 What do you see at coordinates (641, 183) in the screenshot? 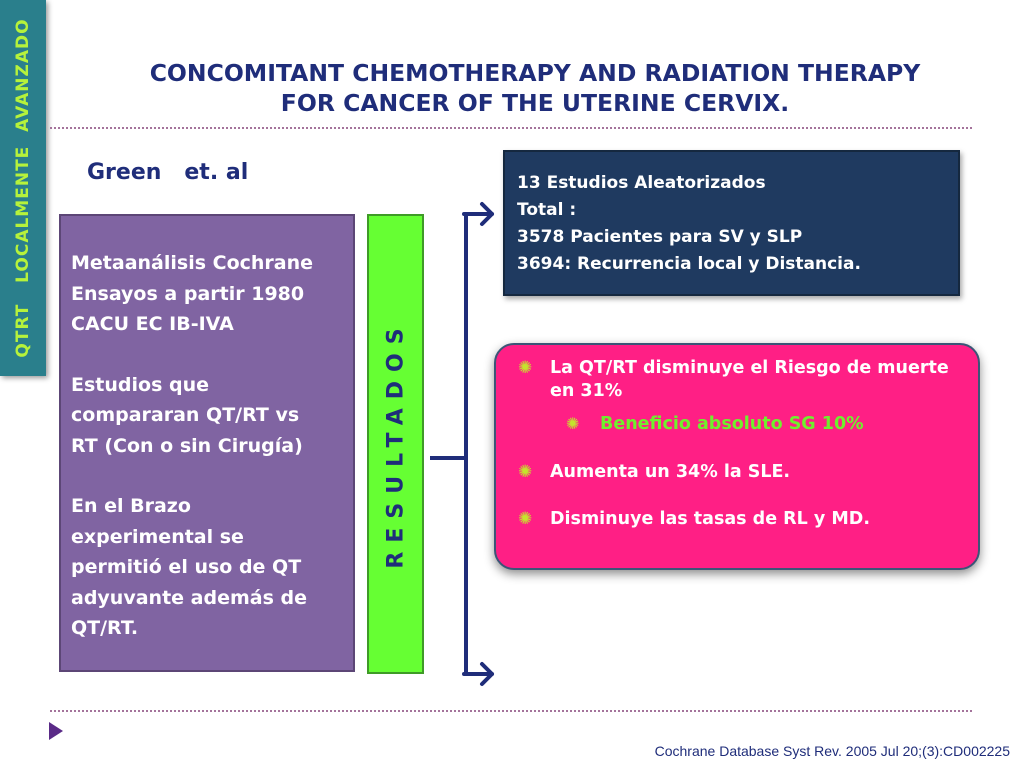
I see `study-line: 13 Estudios Aleatorizados` at bounding box center [641, 183].